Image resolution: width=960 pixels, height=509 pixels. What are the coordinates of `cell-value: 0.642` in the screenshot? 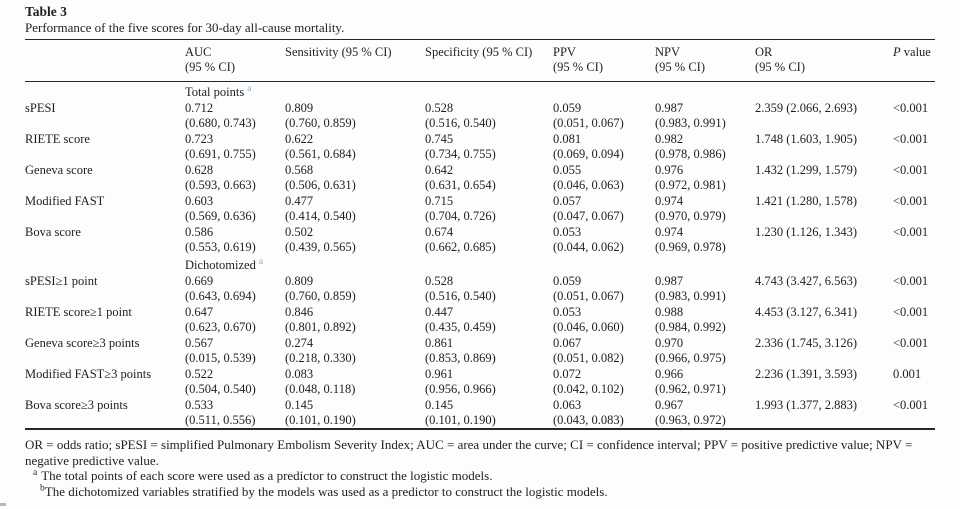 It's located at (439, 170).